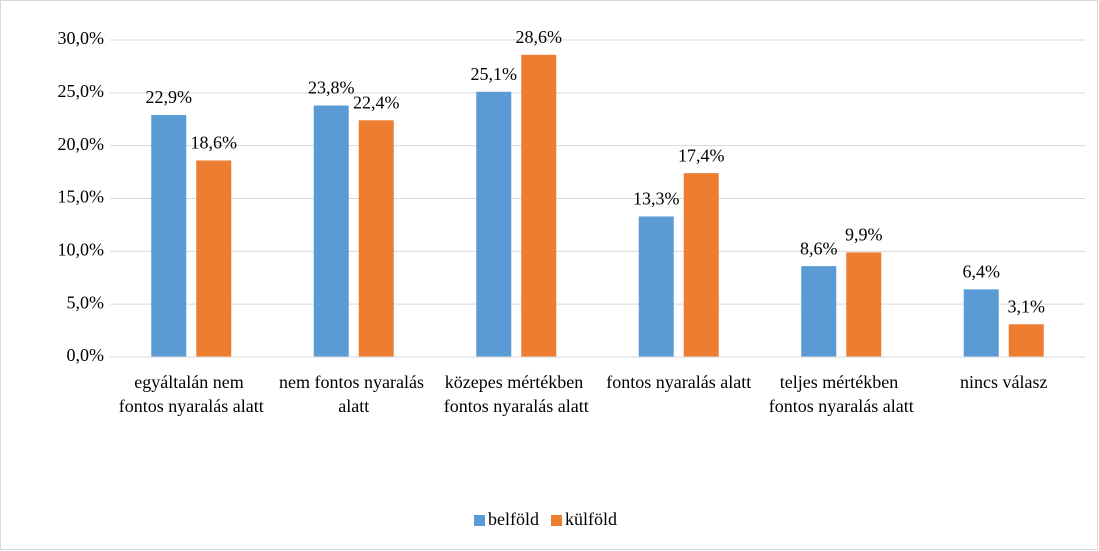  I want to click on value-label: 6,4%, so click(982, 271).